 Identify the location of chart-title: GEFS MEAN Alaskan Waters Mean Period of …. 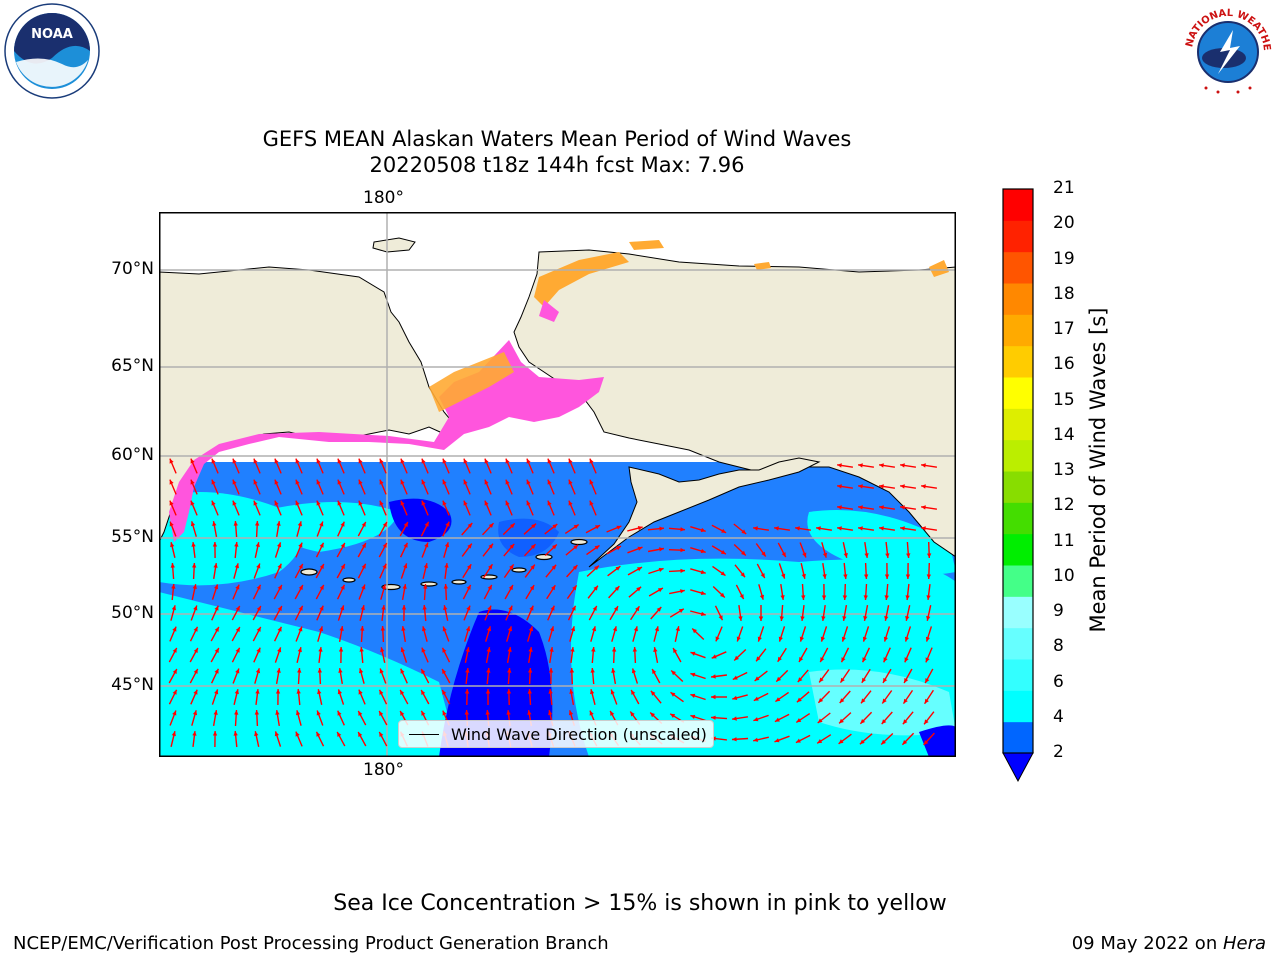
(557, 139).